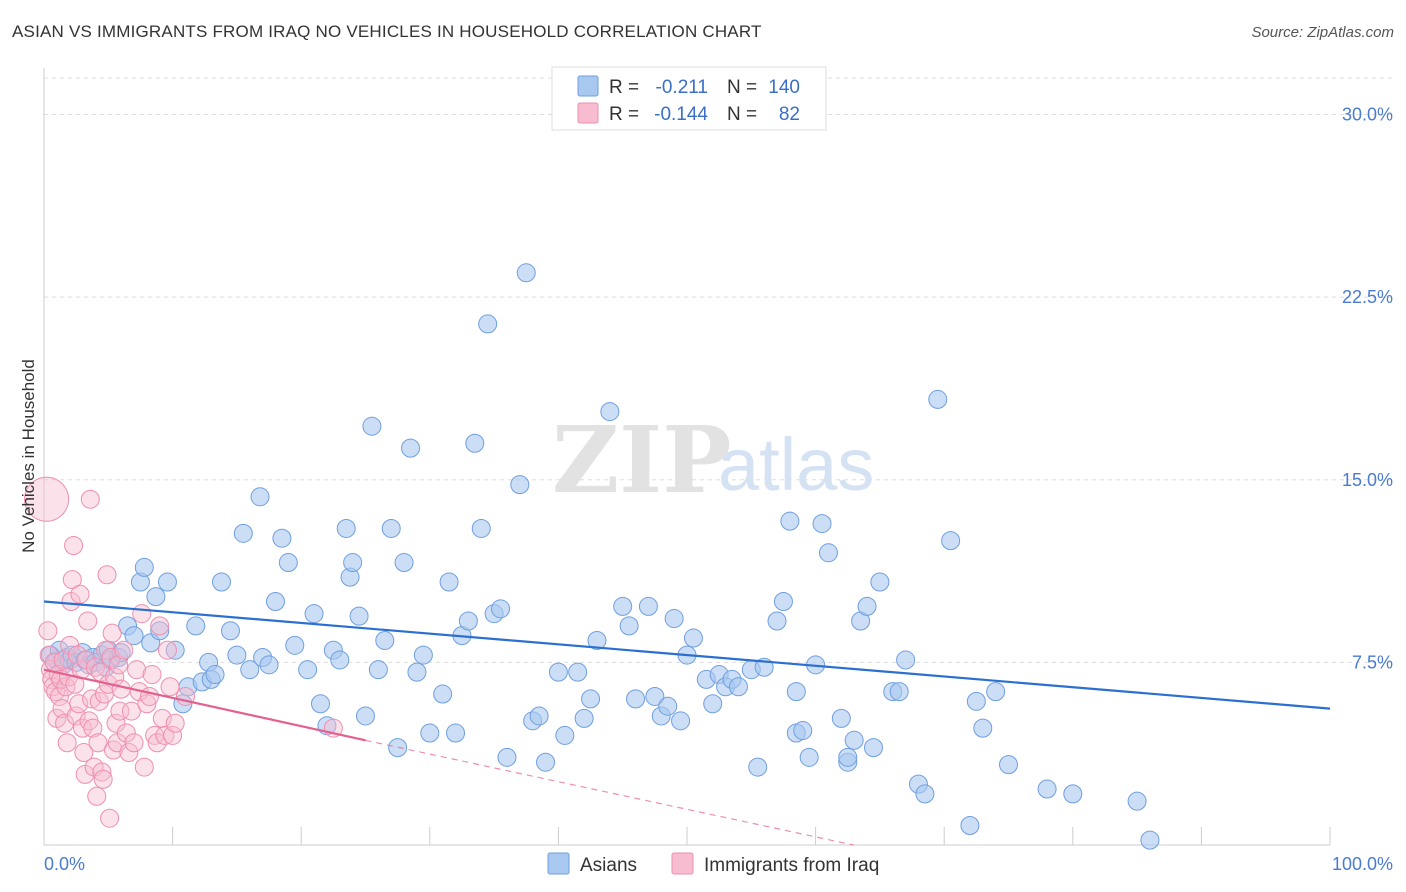 The width and height of the screenshot is (1406, 892). What do you see at coordinates (624, 87) in the screenshot?
I see `legend-asian-r-label: R =` at bounding box center [624, 87].